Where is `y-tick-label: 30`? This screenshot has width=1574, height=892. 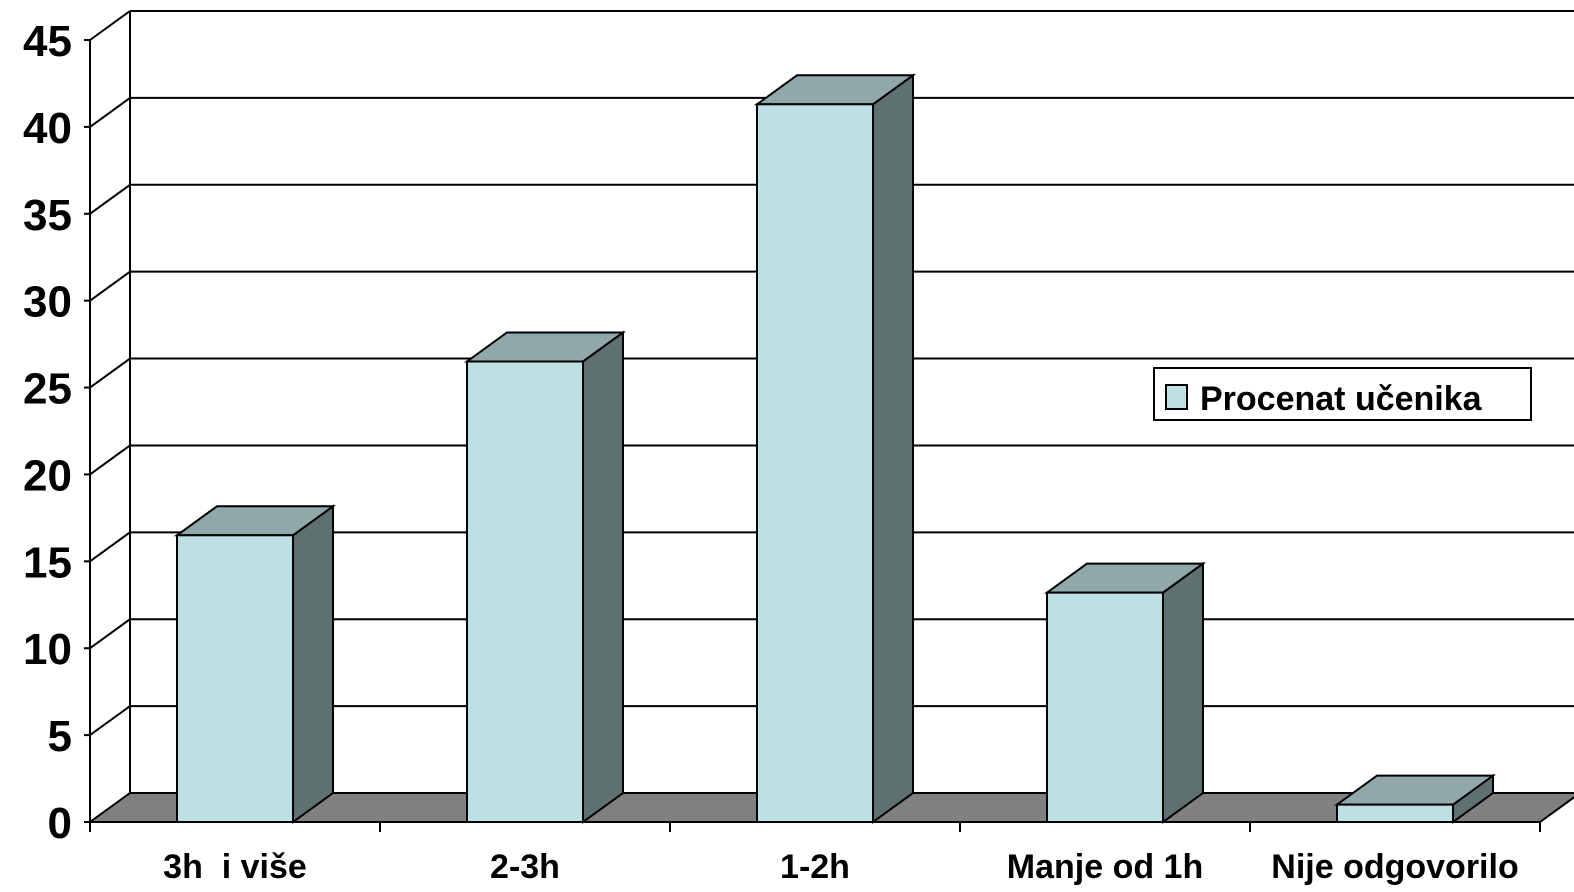
y-tick-label: 30 is located at coordinates (47, 302).